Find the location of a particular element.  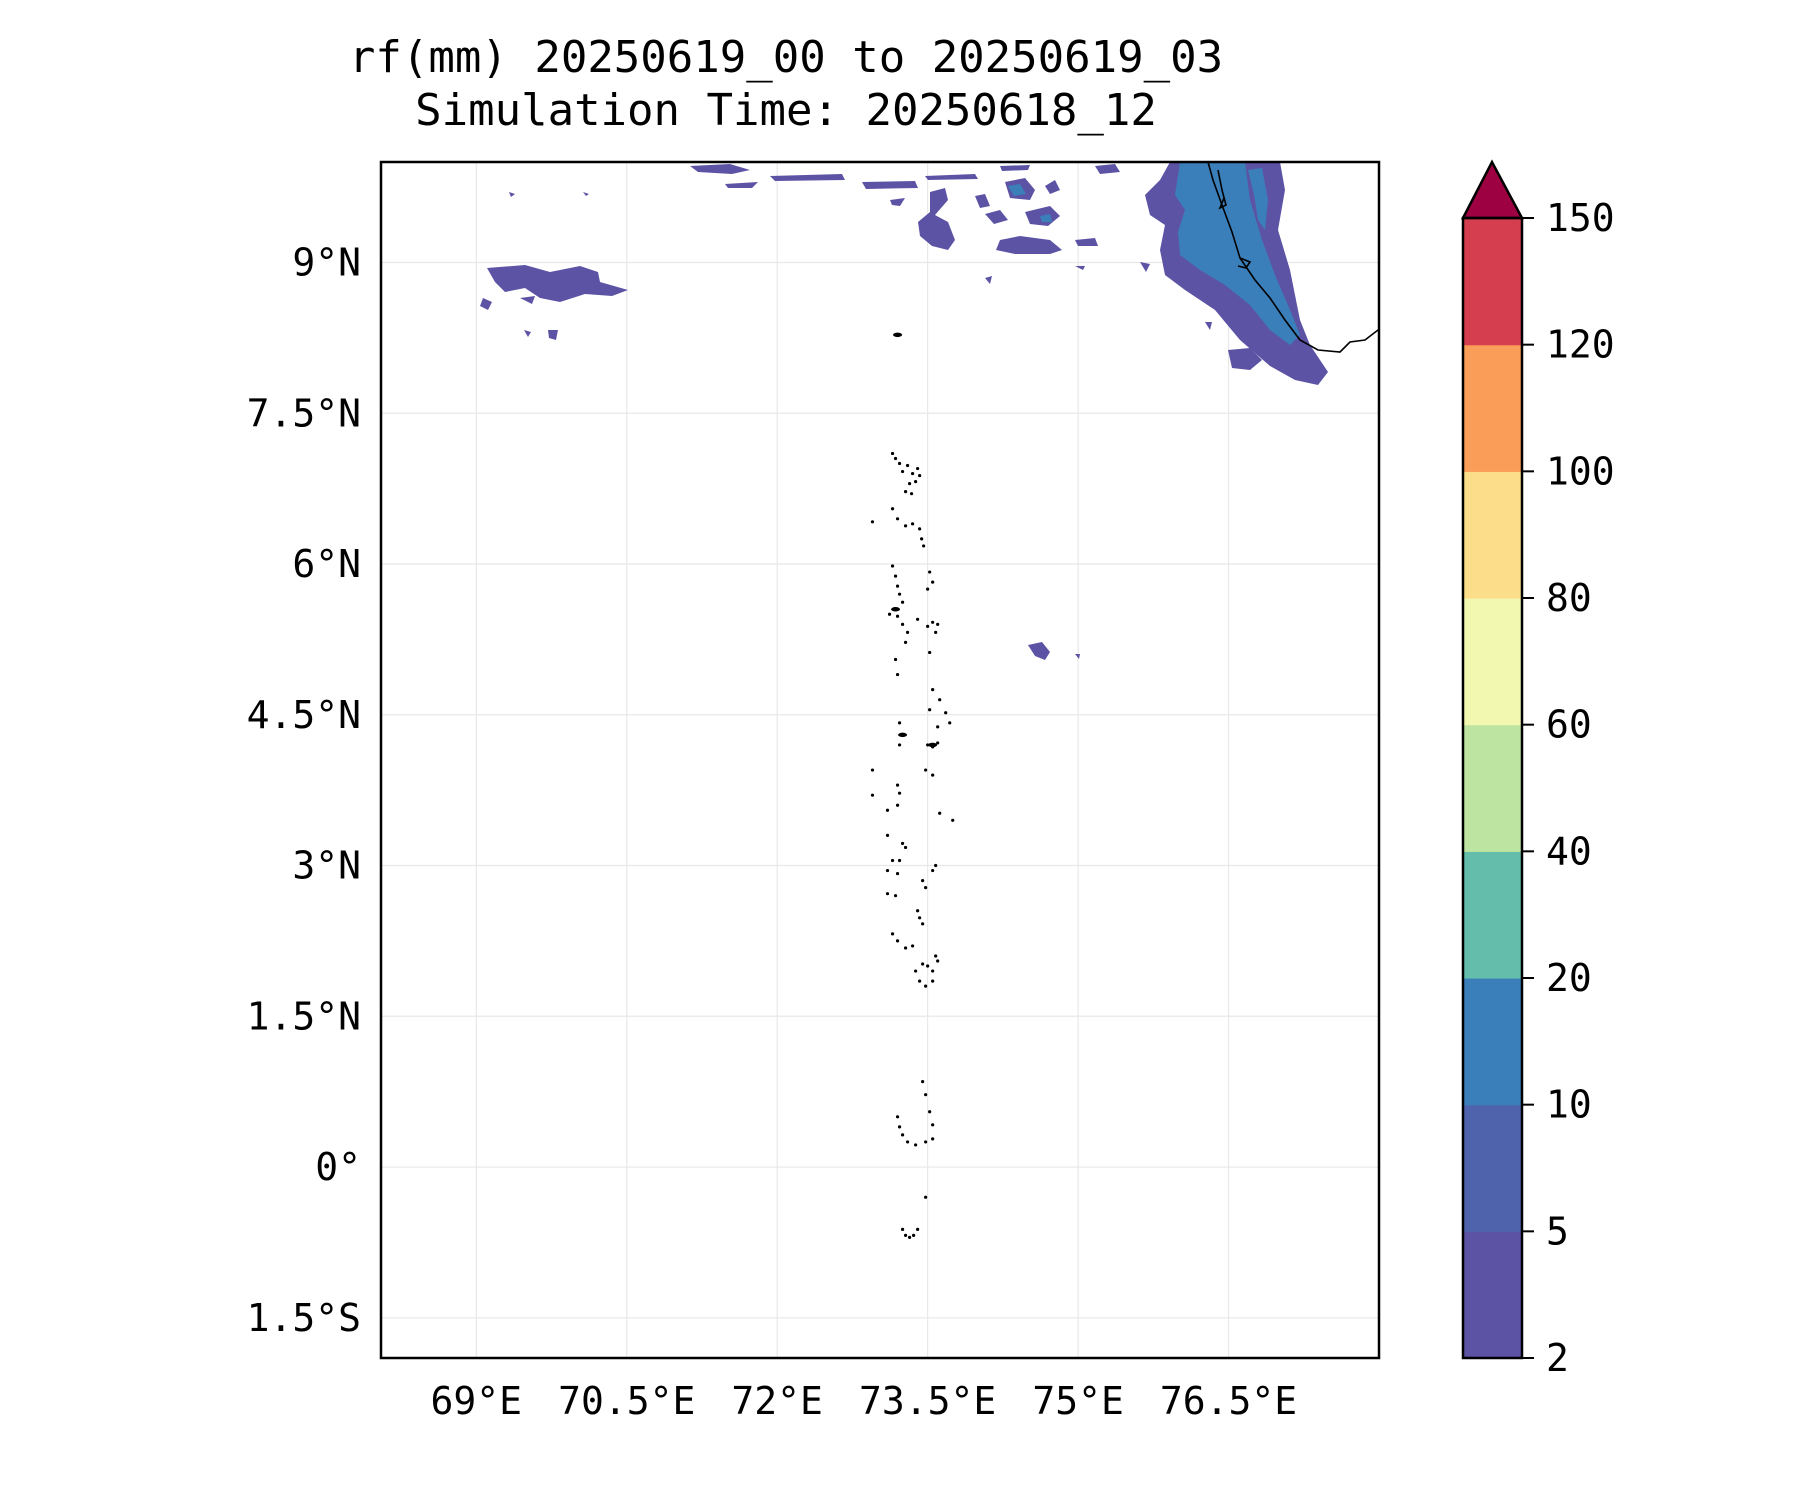

colorbar-label: 150 is located at coordinates (1580, 218).